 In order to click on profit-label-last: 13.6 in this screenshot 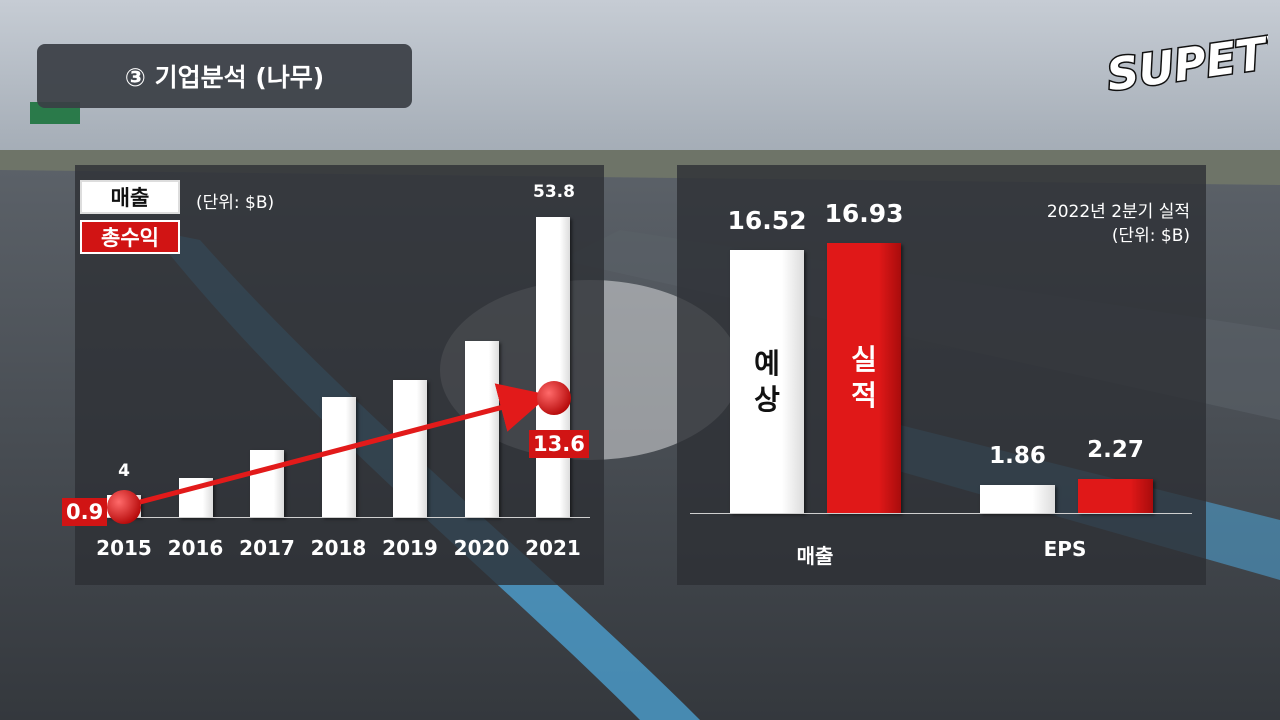, I will do `click(559, 444)`.